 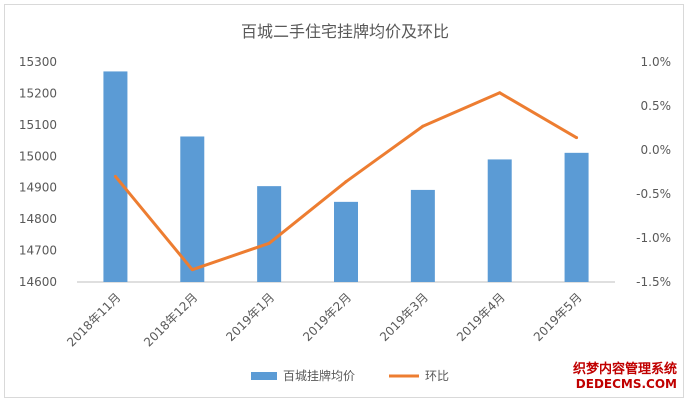 I want to click on legend-bar-label: 百城挂牌均价, so click(x=319, y=376).